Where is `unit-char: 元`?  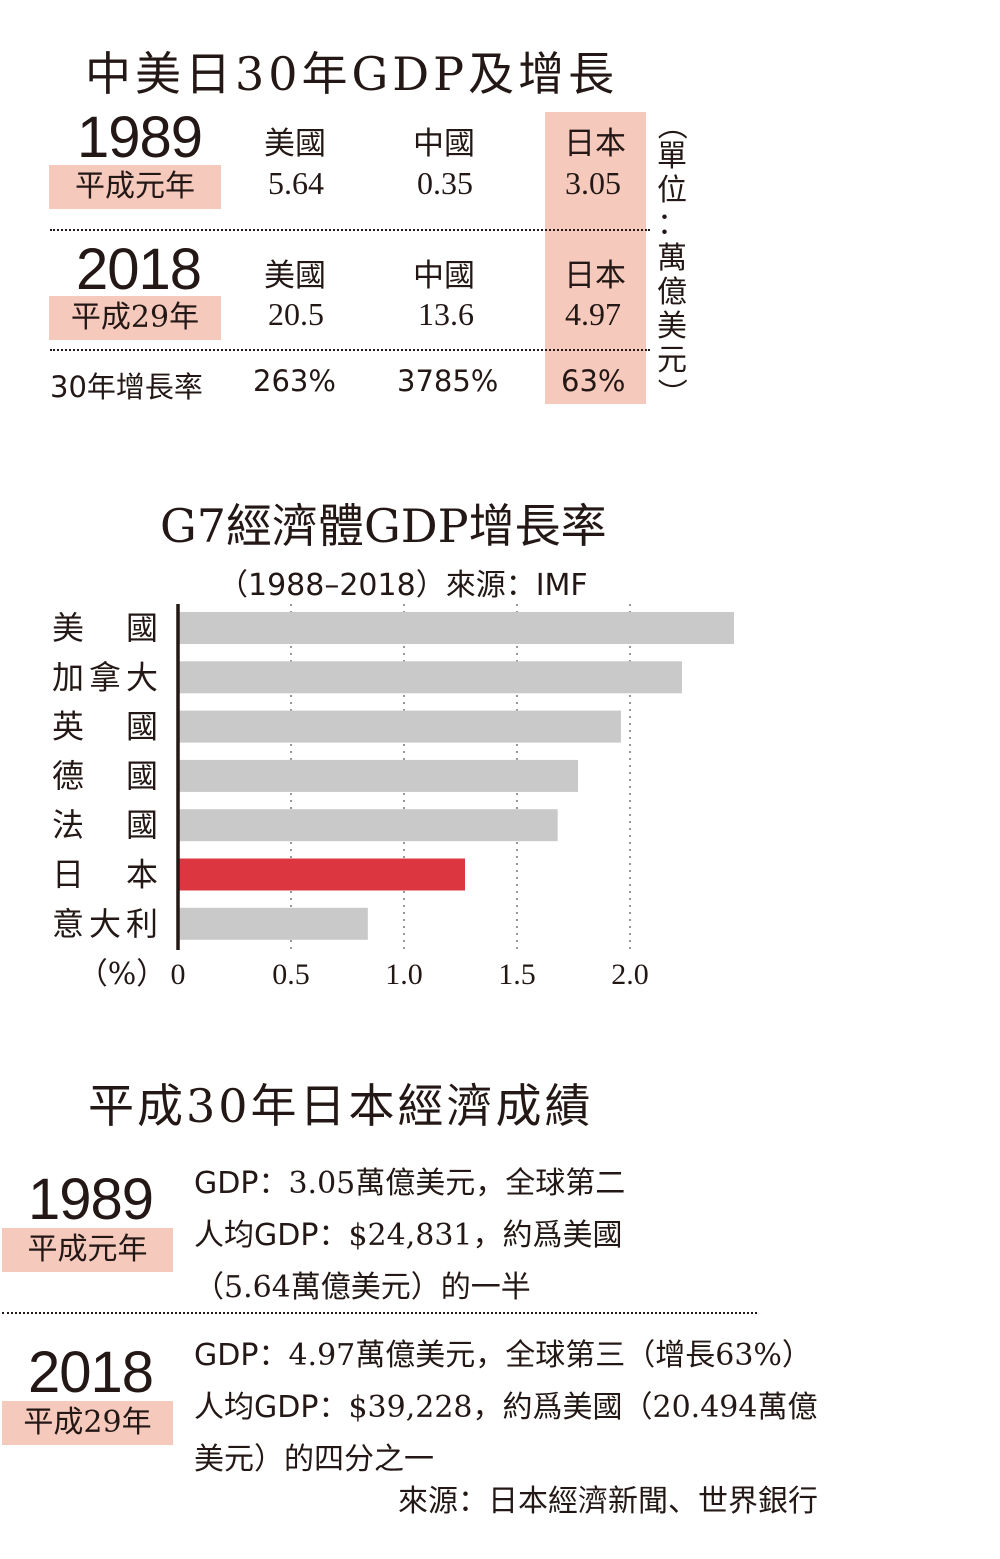 unit-char: 元 is located at coordinates (672, 360).